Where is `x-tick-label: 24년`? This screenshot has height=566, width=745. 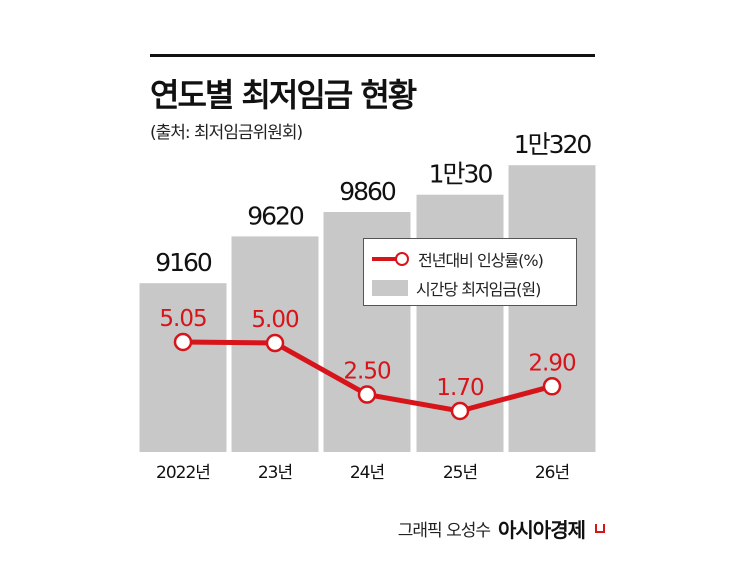 x-tick-label: 24년 is located at coordinates (367, 473).